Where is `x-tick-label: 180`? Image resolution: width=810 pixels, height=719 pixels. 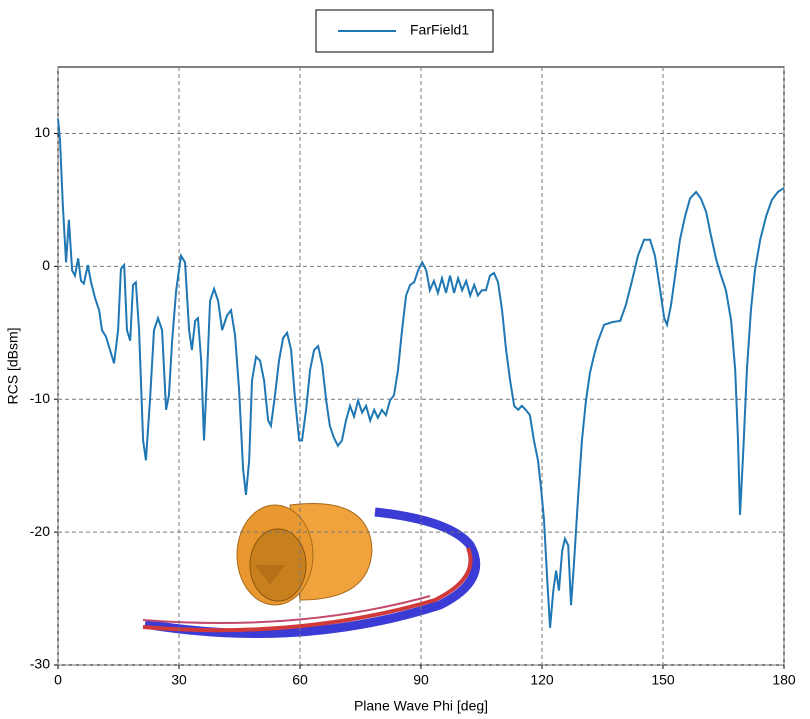
x-tick-label: 180 is located at coordinates (784, 680).